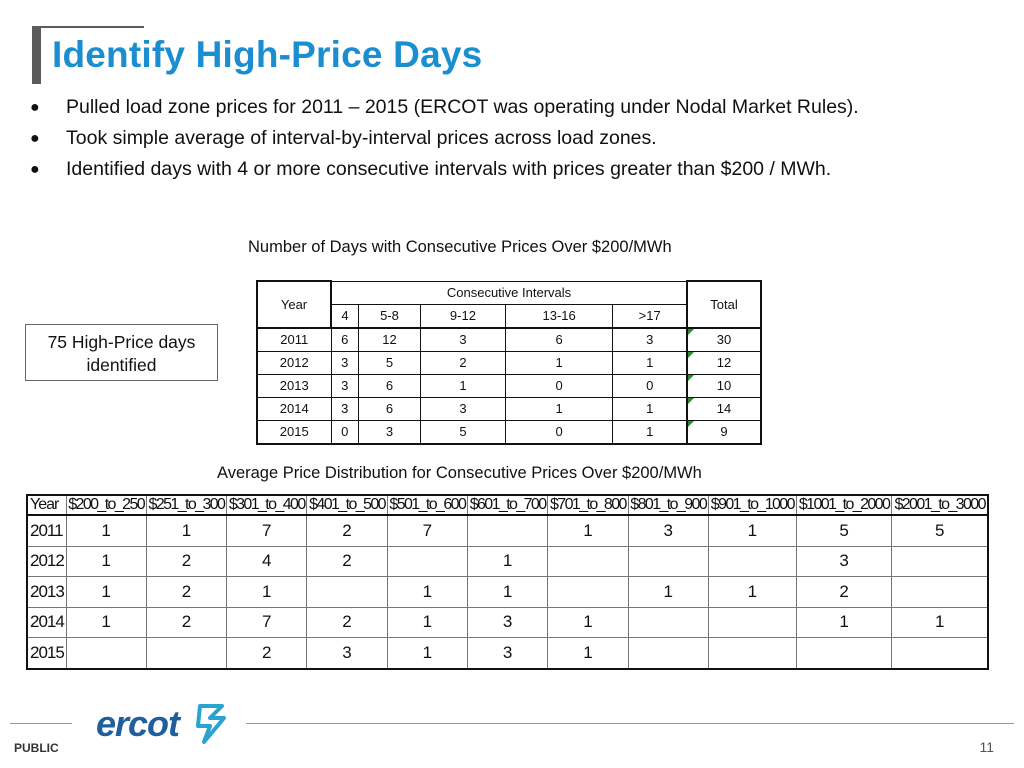 Image resolution: width=1024 pixels, height=768 pixels. I want to click on logo-bolt-icon, so click(211, 724).